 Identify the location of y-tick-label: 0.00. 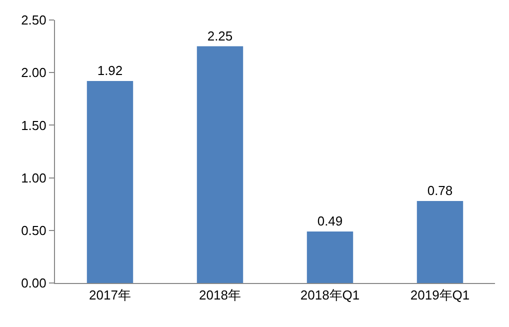
(33, 283).